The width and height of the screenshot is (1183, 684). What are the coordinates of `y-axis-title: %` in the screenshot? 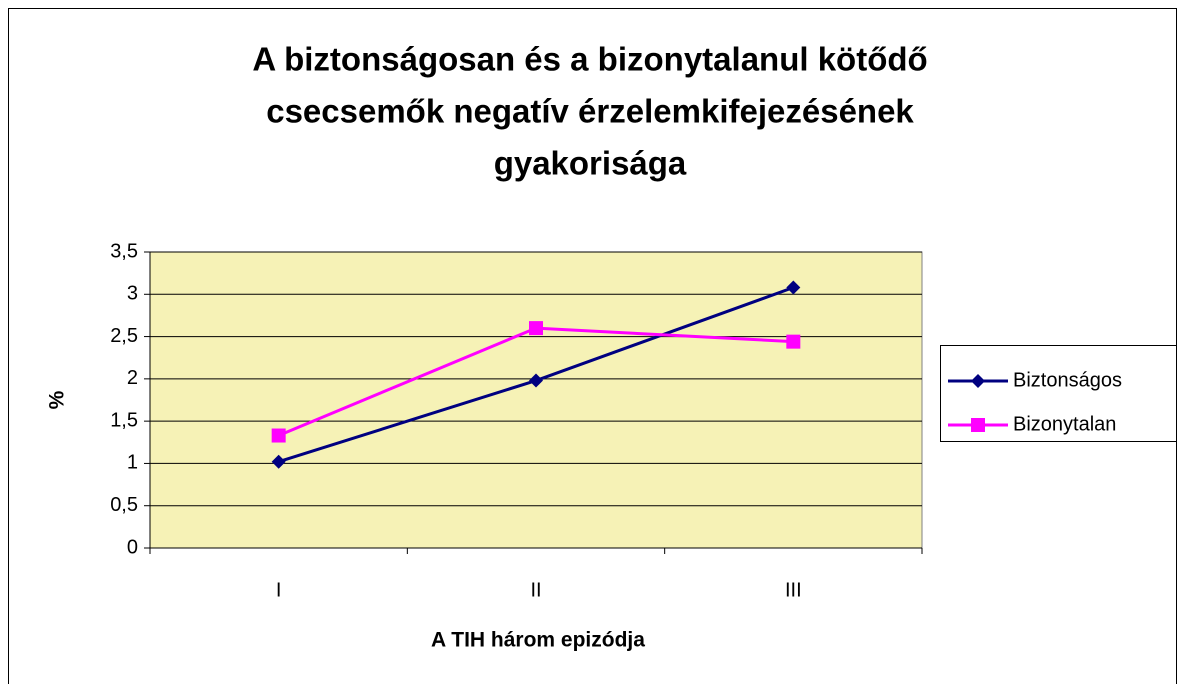 It's located at (57, 399).